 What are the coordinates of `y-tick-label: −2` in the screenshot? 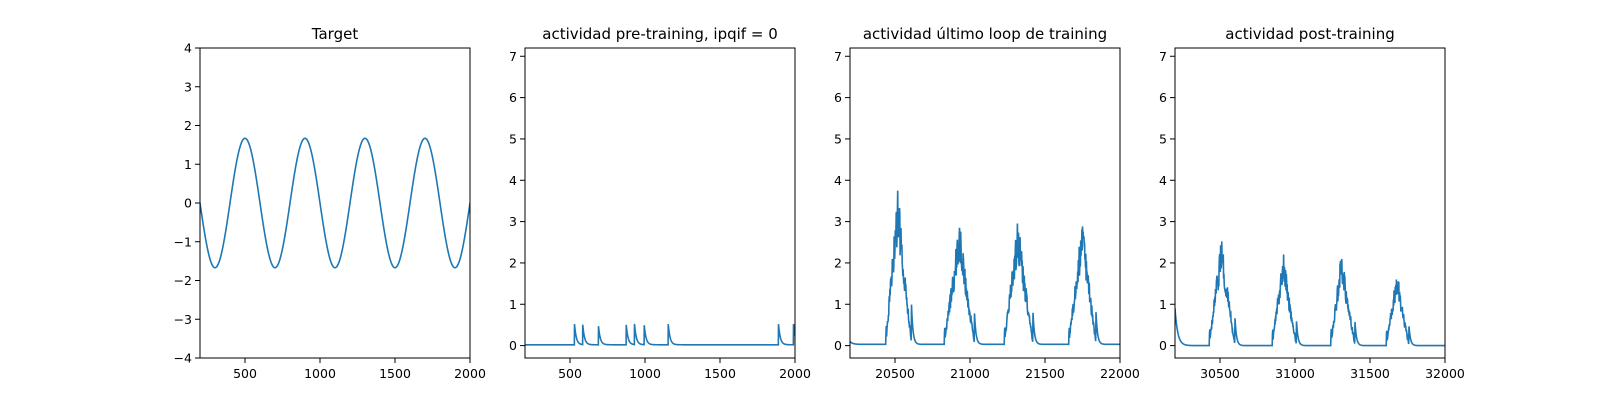 It's located at (183, 280).